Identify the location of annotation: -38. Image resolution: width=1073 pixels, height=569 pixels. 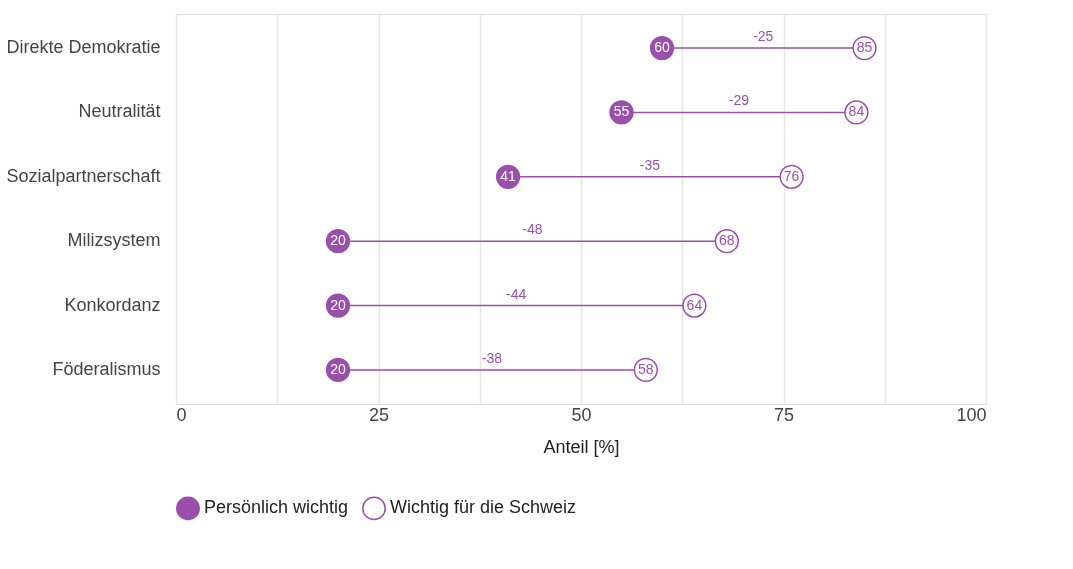
(492, 357).